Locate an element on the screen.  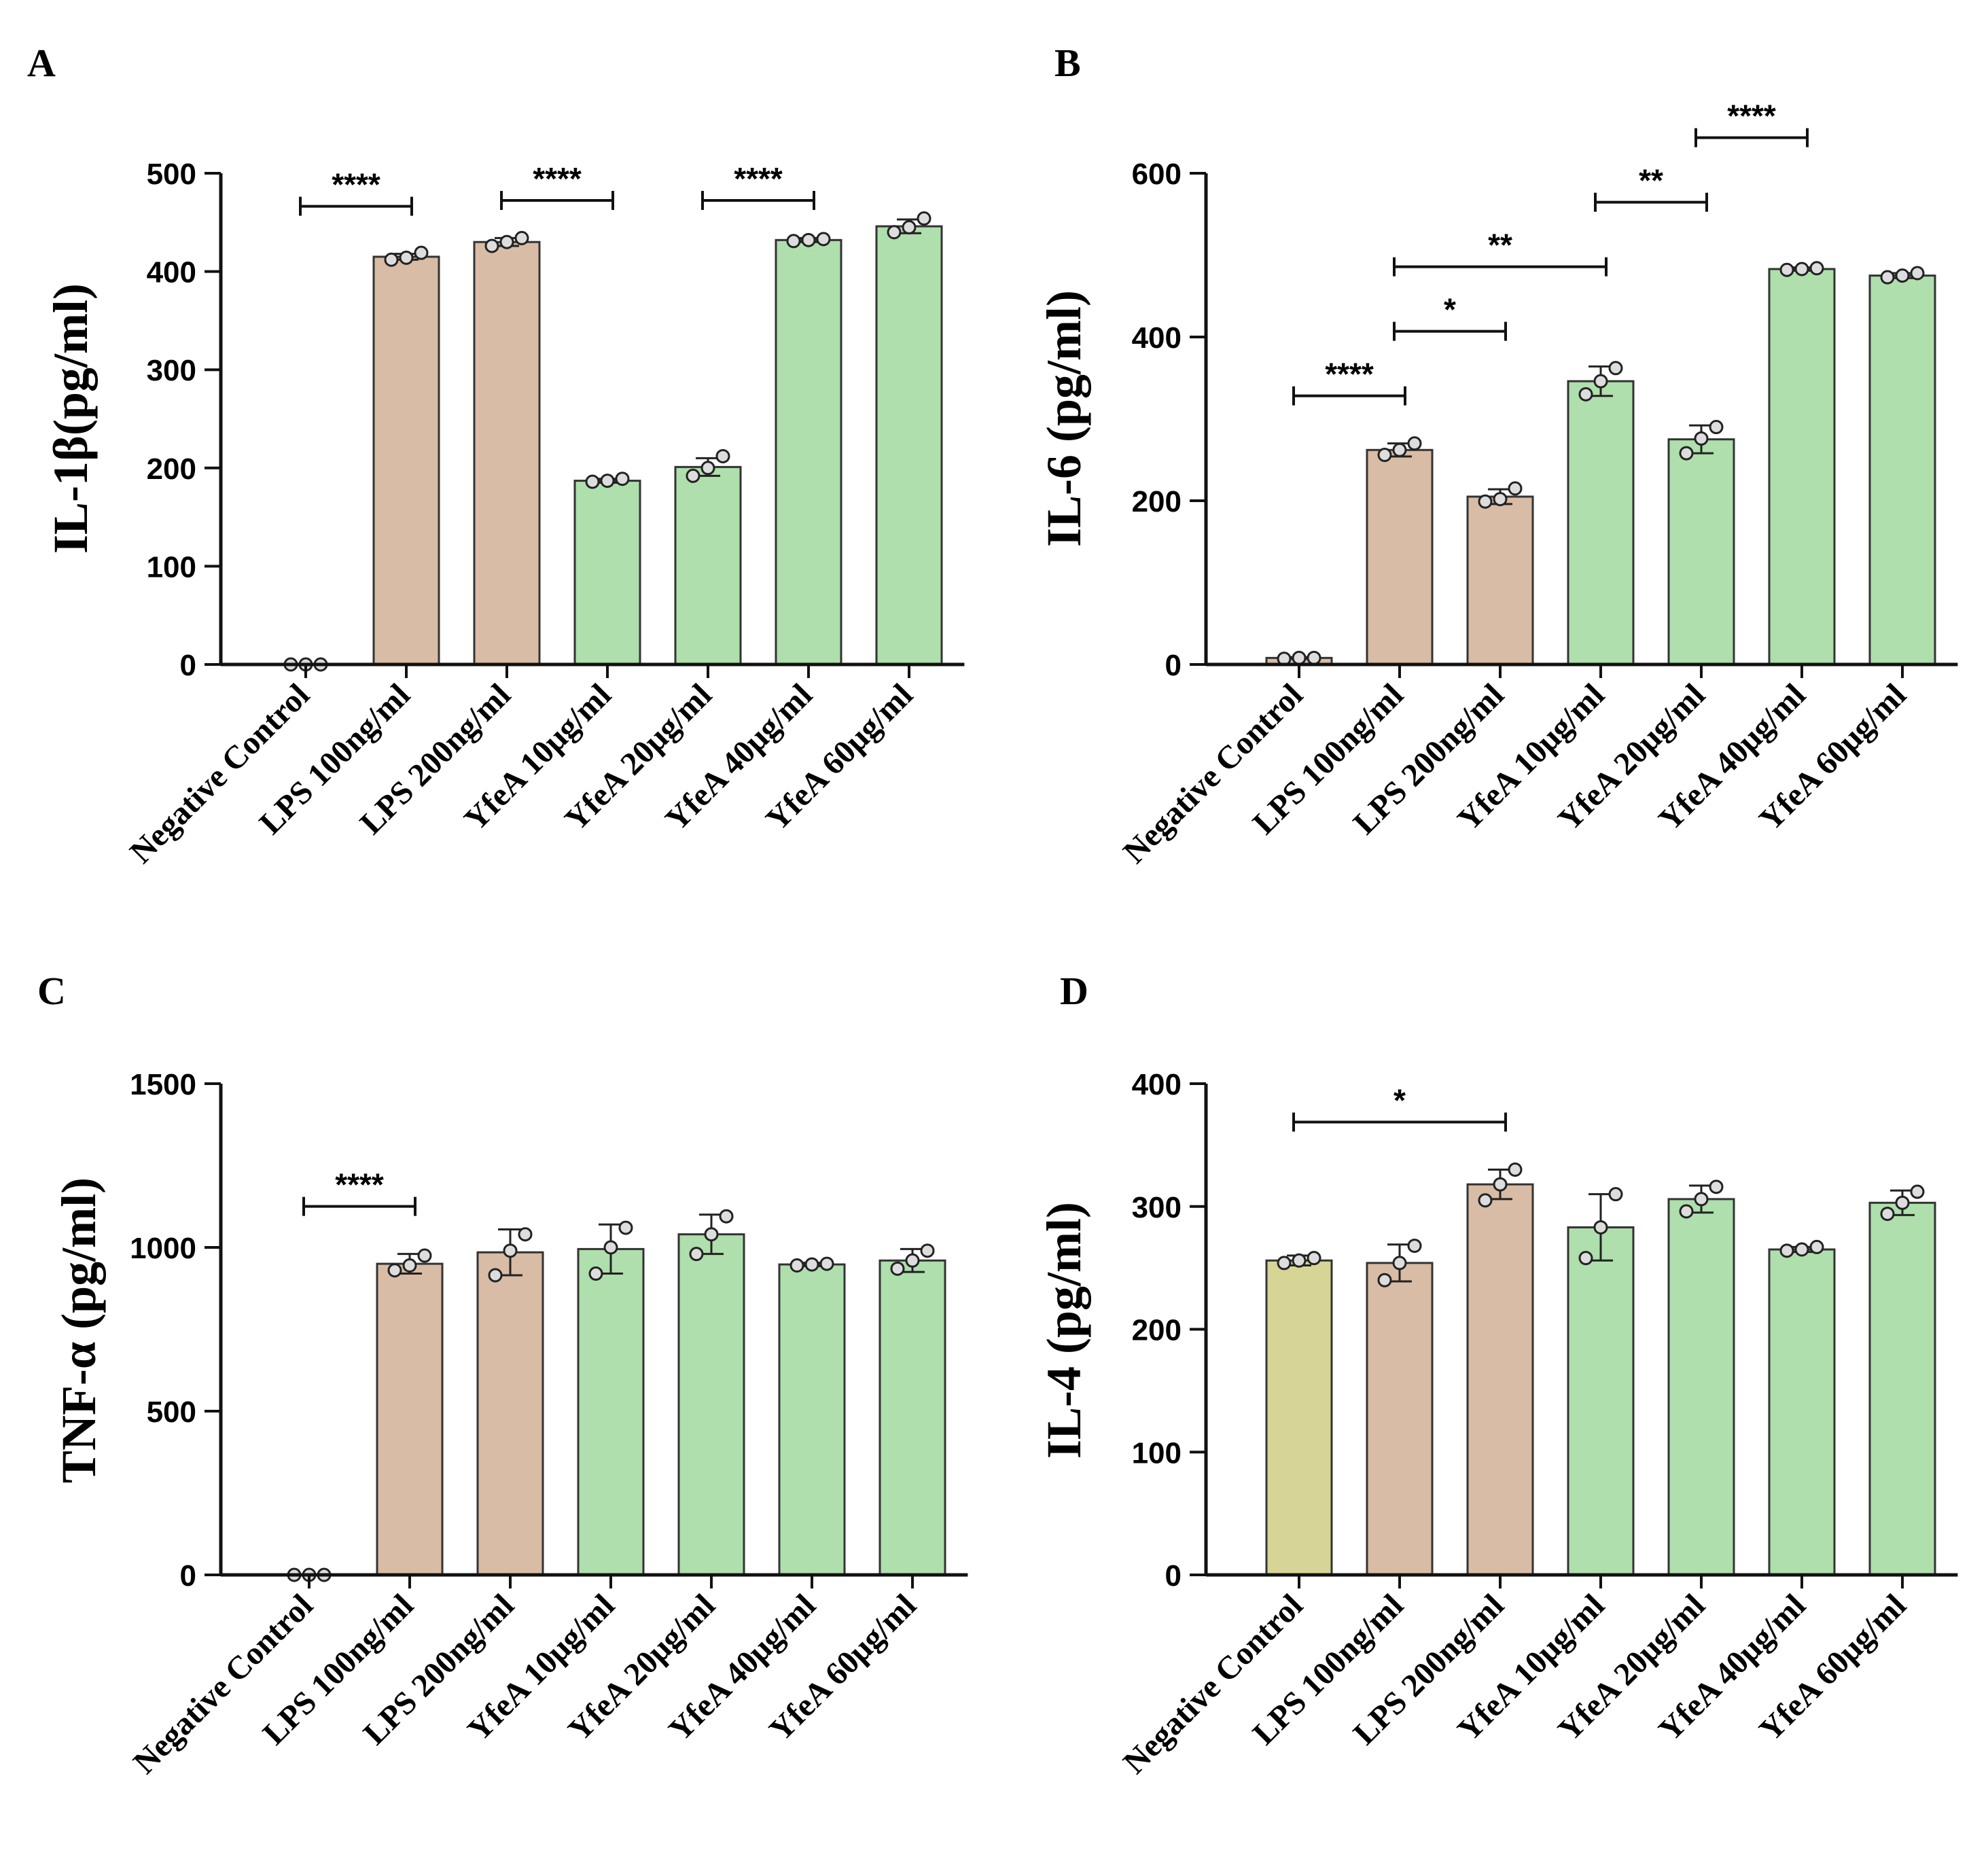
y-axis-title: IL-6 (pg/ml) is located at coordinates (1064, 419).